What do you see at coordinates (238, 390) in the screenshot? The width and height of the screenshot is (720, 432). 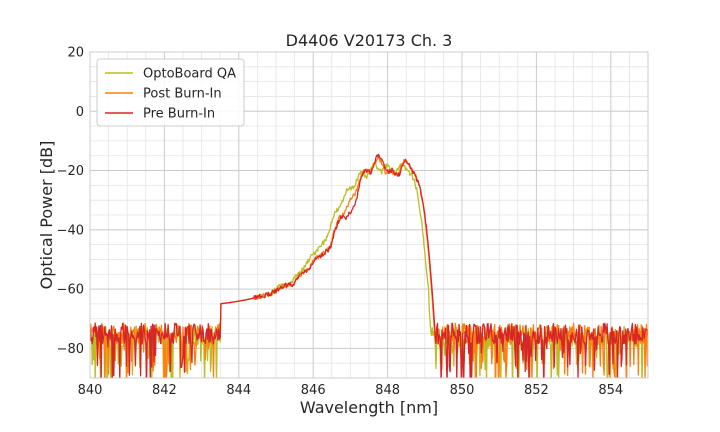 I see `x-tick-label: 844` at bounding box center [238, 390].